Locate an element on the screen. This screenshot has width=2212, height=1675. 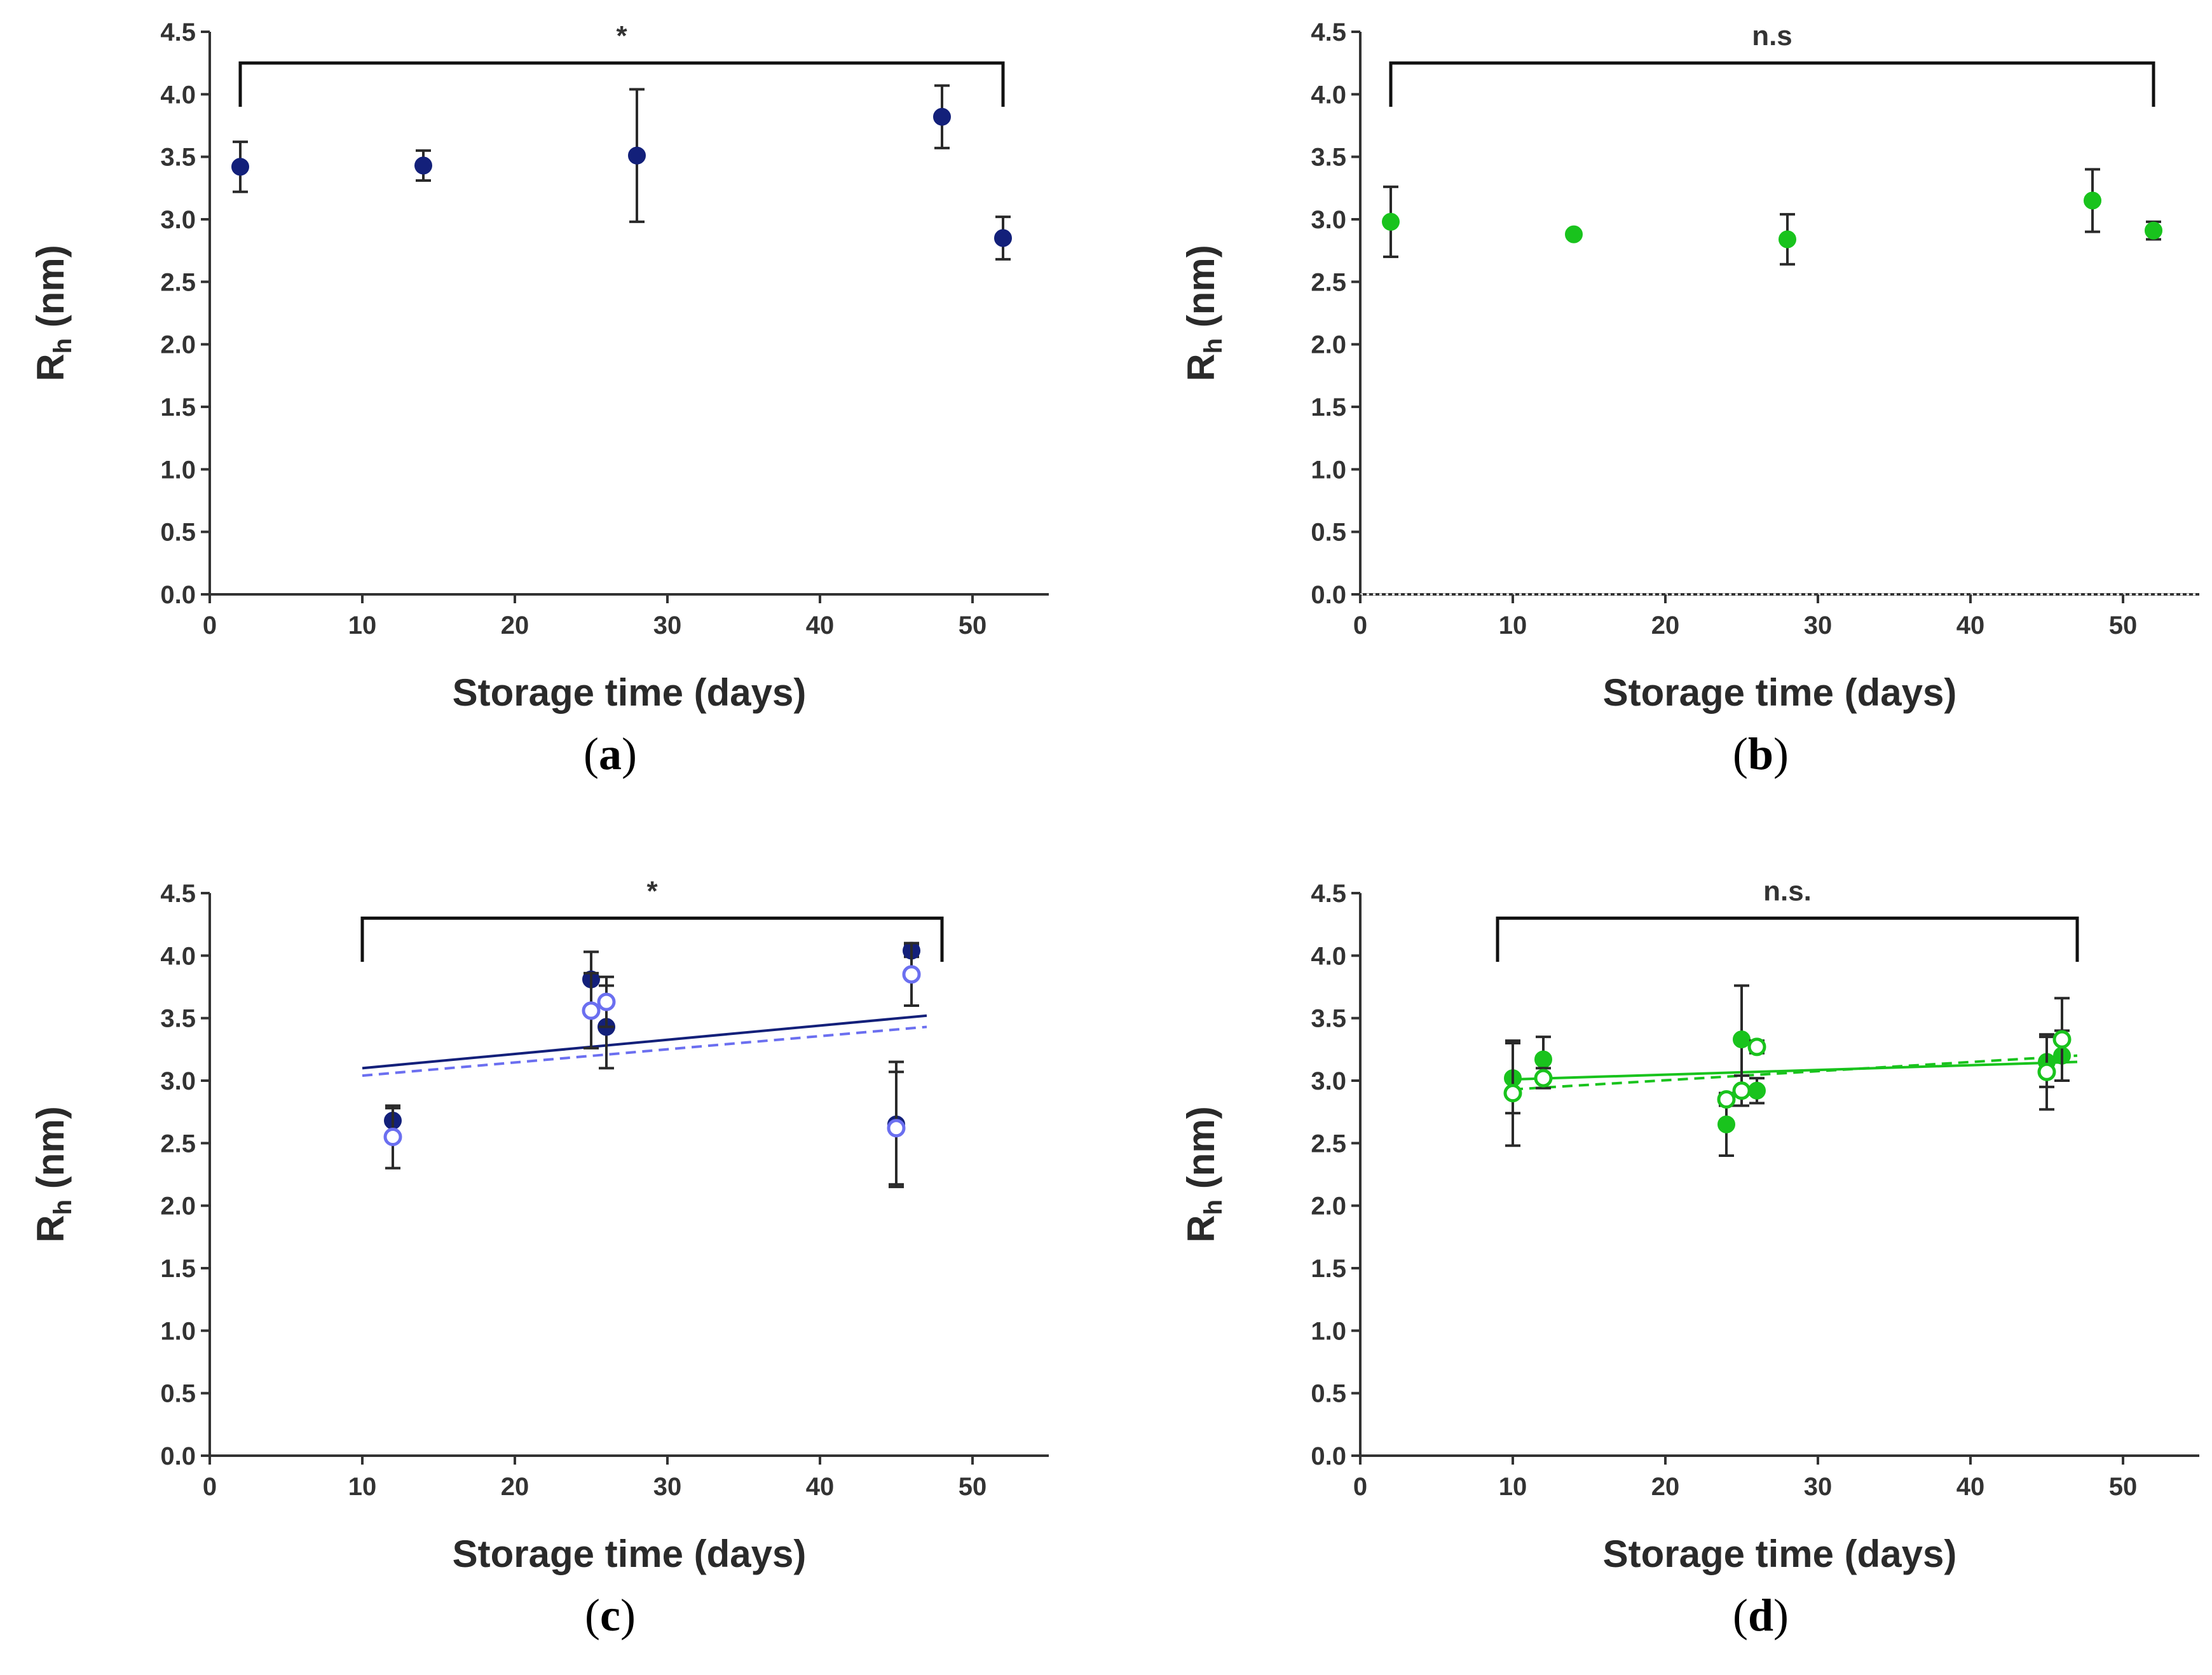
panel-caption: (c) is located at coordinates (610, 1615).